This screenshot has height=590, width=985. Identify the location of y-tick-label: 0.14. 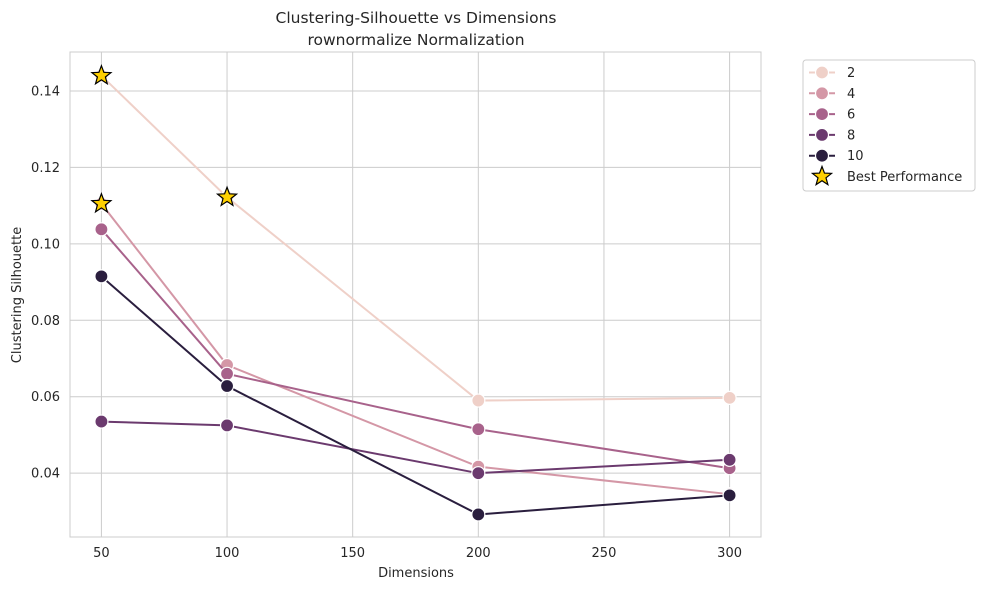
(45, 91).